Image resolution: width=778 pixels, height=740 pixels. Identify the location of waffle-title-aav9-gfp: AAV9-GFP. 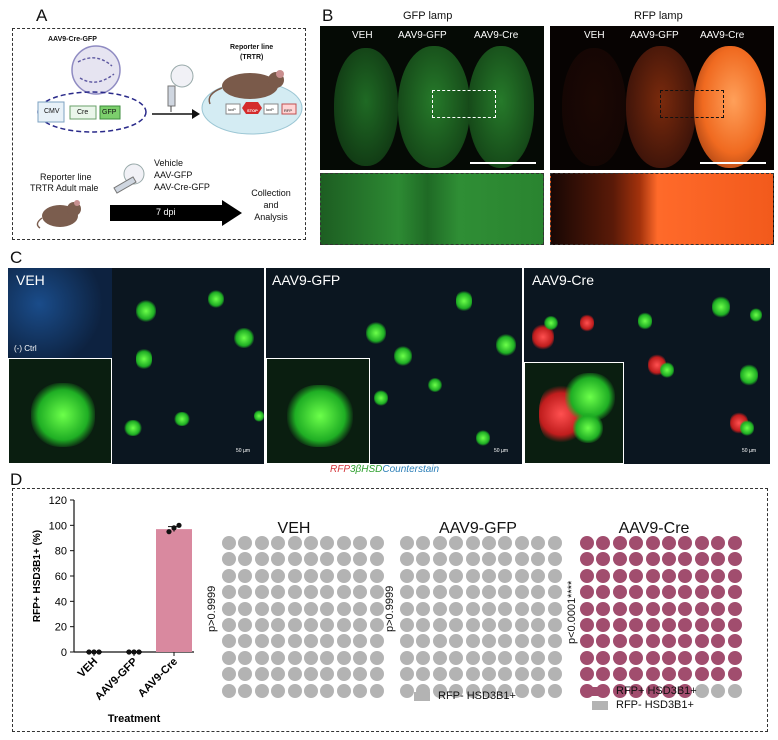
(478, 528).